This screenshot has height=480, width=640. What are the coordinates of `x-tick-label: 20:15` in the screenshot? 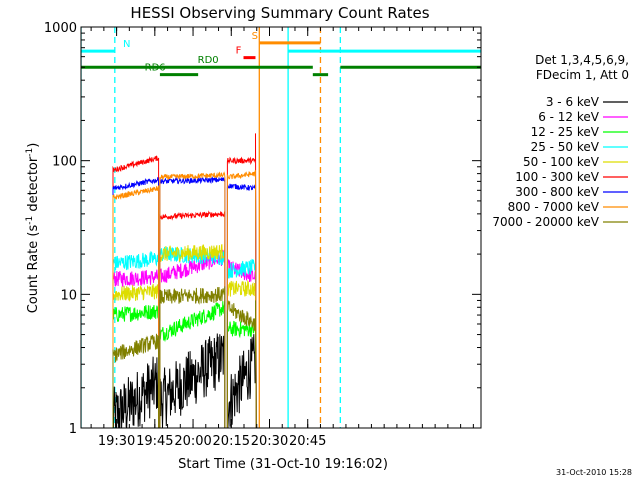 It's located at (231, 441).